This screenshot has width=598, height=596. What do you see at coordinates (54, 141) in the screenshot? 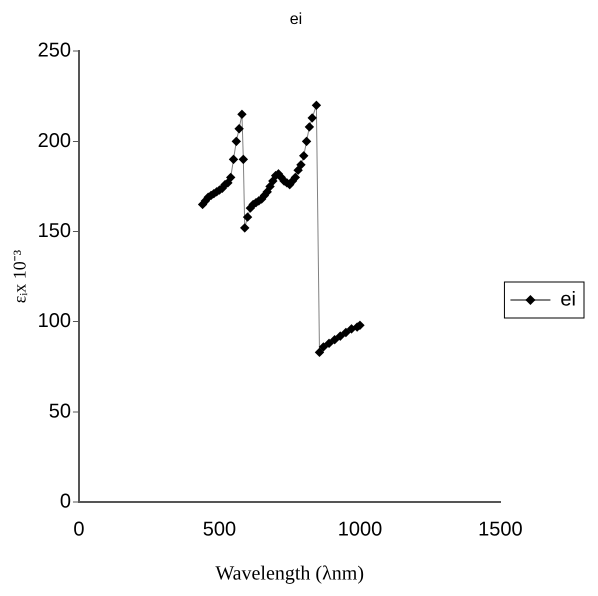
I see `y-tick-label: 200` at bounding box center [54, 141].